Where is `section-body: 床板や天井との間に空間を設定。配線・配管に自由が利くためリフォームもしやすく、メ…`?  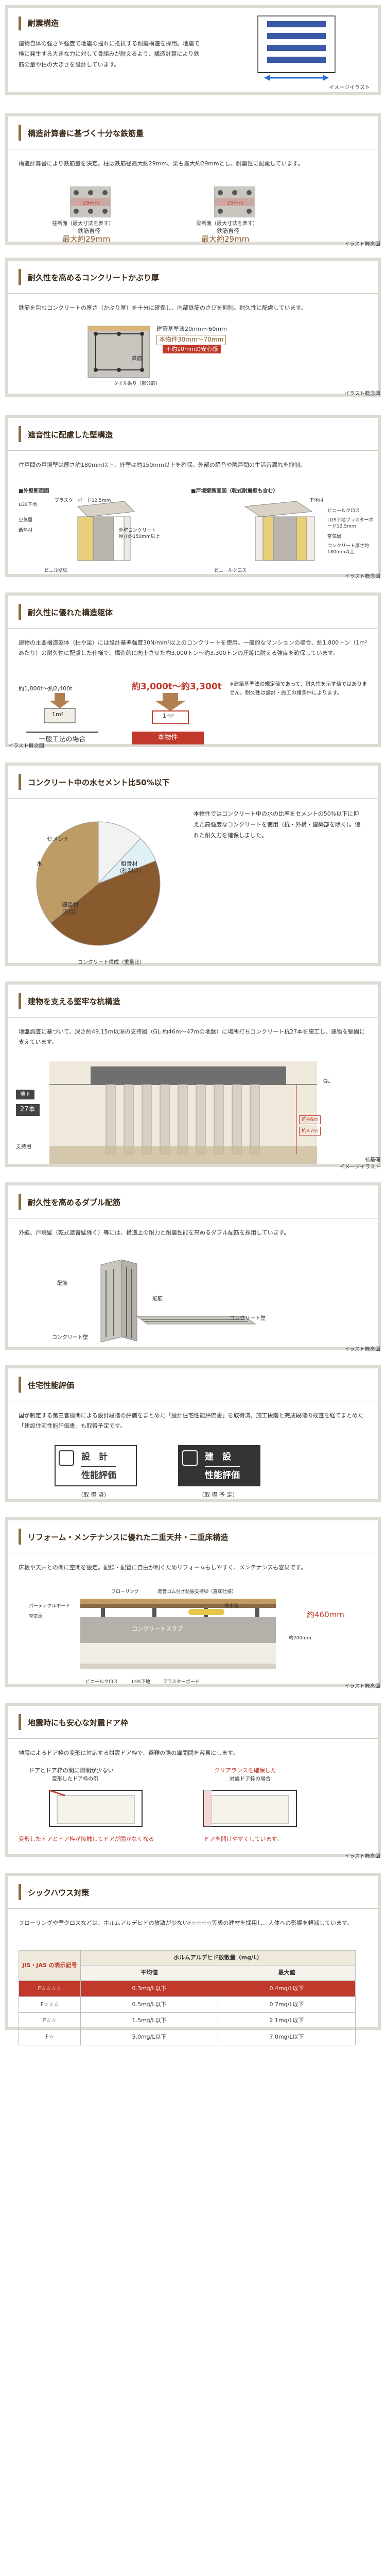
section-body: 床板や天井との間に空間を設定。配線・配管に自由が利くためリフォームもしやすく、メ… is located at coordinates (194, 1622).